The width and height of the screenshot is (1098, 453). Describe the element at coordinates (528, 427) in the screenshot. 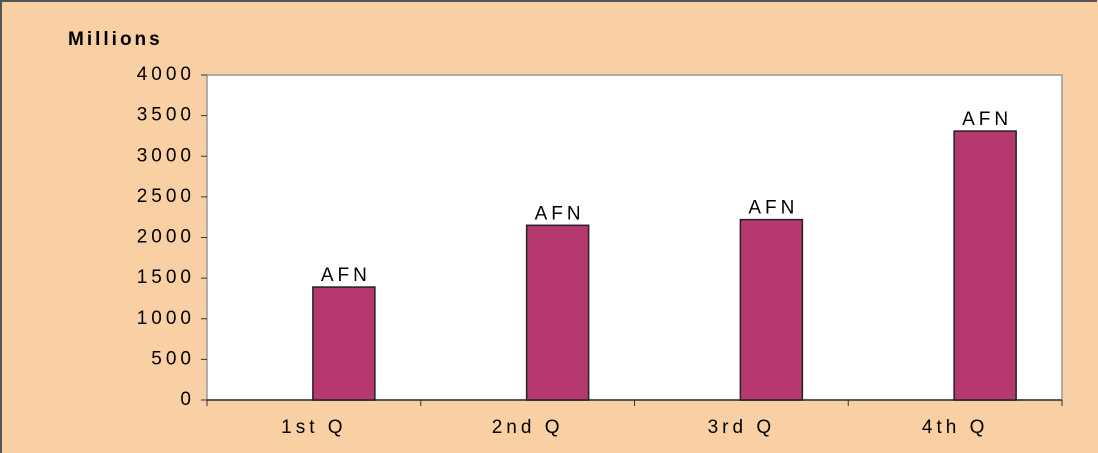

I see `x-tick-label: 2nd Q` at that location.